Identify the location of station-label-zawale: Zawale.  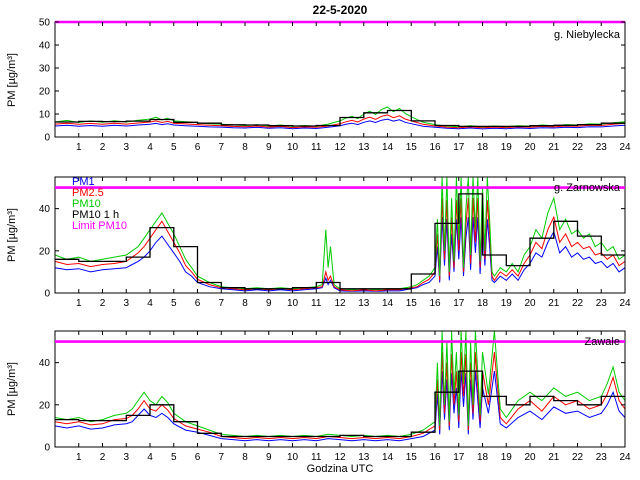
(602, 342).